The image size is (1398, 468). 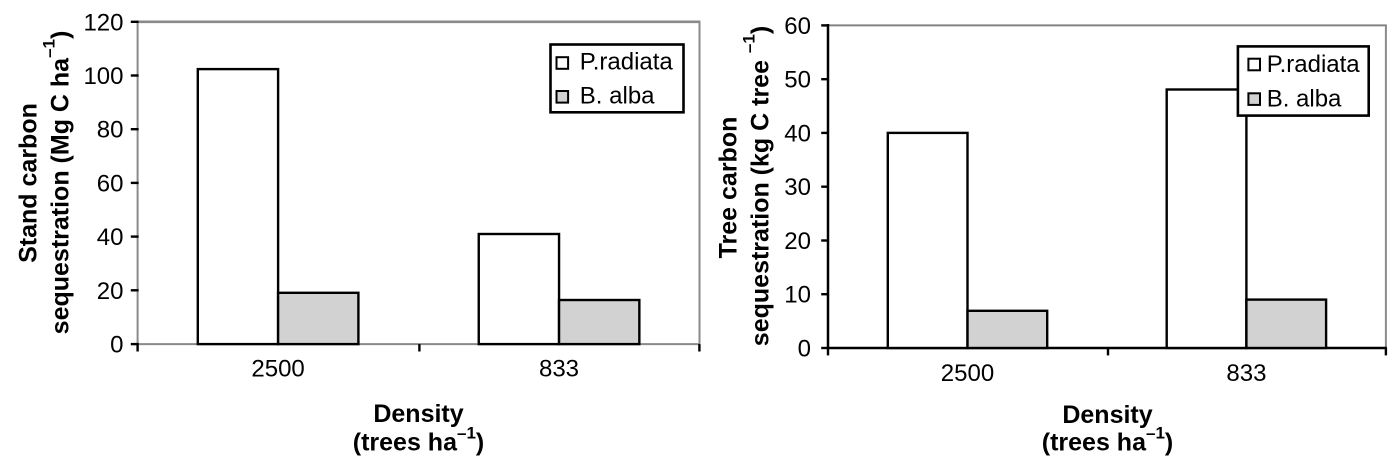 I want to click on svg-text: 100, so click(x=103, y=76).